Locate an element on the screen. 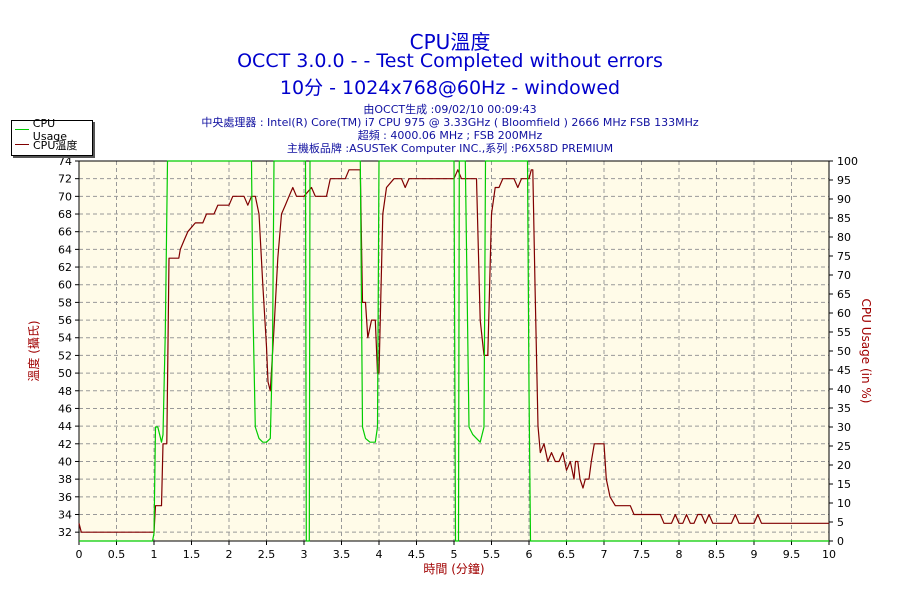 This screenshot has height=600, width=900. y-right-tick-label: 40 is located at coordinates (844, 389).